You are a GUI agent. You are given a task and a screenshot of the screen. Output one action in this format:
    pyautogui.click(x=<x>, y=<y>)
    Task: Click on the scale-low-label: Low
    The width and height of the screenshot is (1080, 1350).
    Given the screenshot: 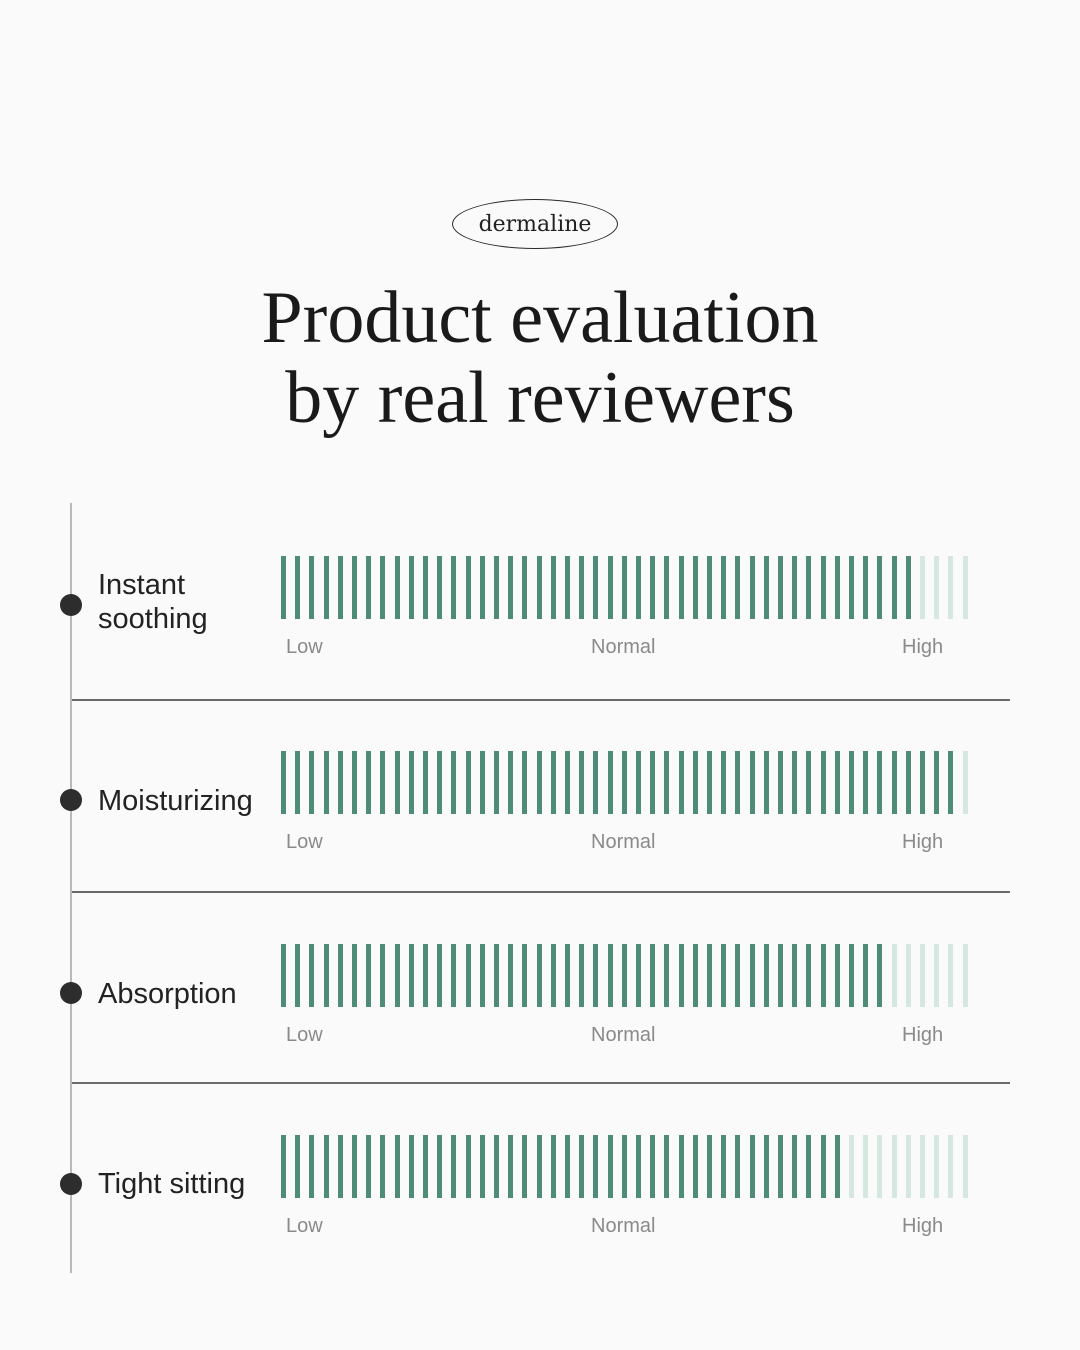 What is the action you would take?
    pyautogui.click(x=304, y=1226)
    